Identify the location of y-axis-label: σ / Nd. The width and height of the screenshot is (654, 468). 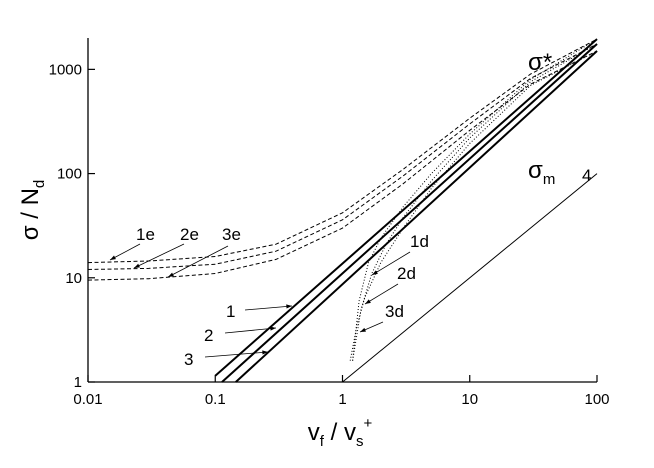
(32, 210).